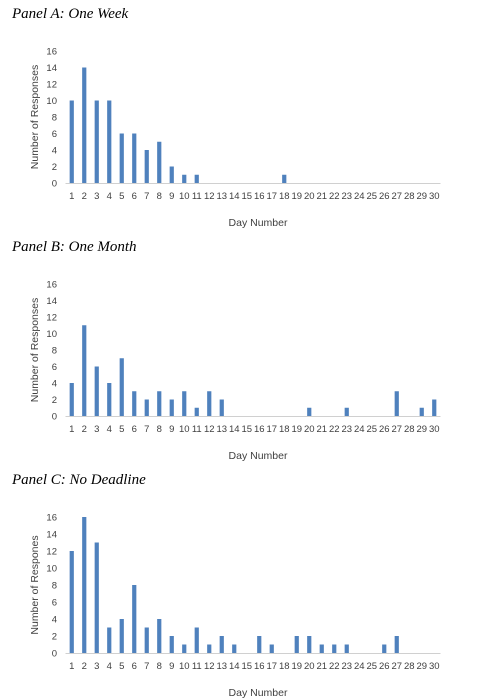 The width and height of the screenshot is (477, 700). Describe the element at coordinates (35, 350) in the screenshot. I see `y-axis-label: Number of Responses` at that location.